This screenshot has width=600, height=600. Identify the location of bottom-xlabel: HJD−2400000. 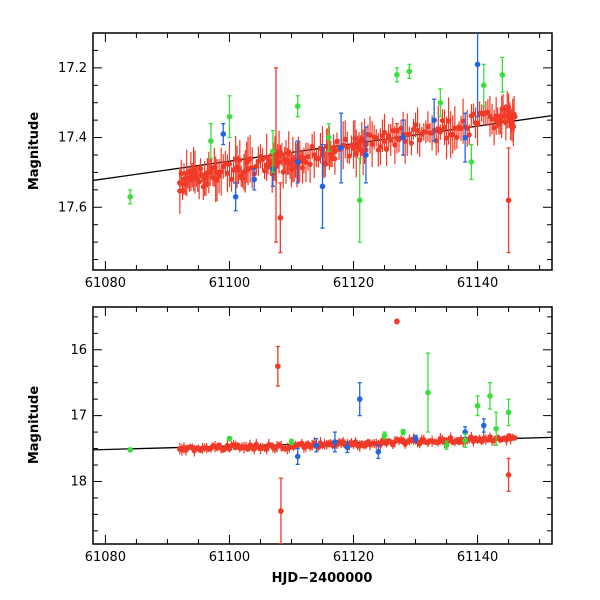
(322, 578).